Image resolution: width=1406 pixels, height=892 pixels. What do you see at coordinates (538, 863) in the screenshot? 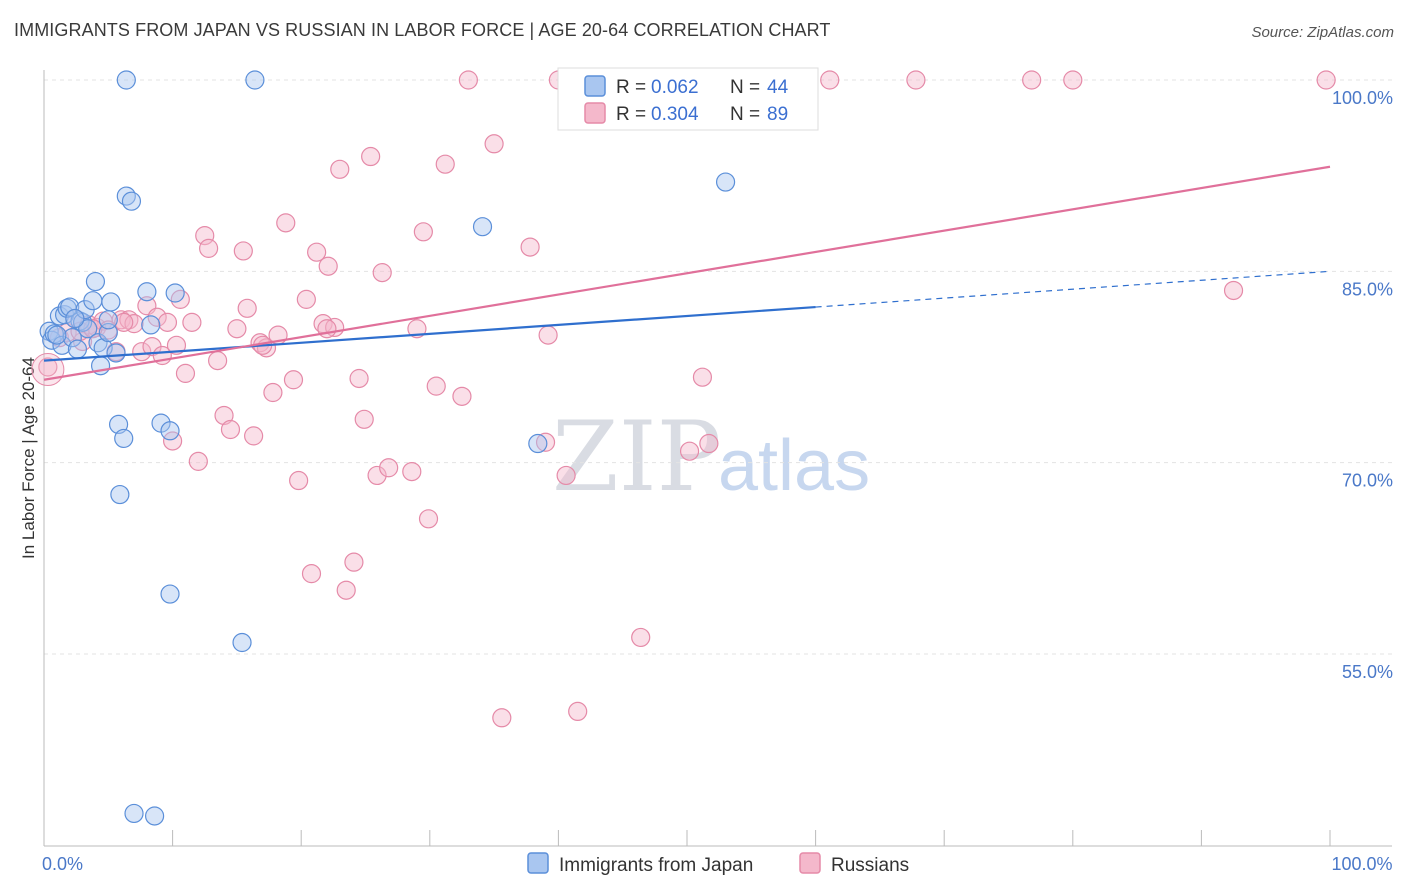
I see `bottom-legend-japan-swatch` at bounding box center [538, 863].